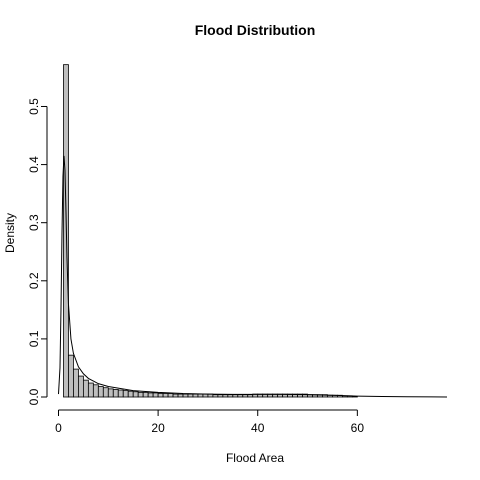 This screenshot has width=480, height=480. What do you see at coordinates (10, 233) in the screenshot?
I see `y-axis-label: Density` at bounding box center [10, 233].